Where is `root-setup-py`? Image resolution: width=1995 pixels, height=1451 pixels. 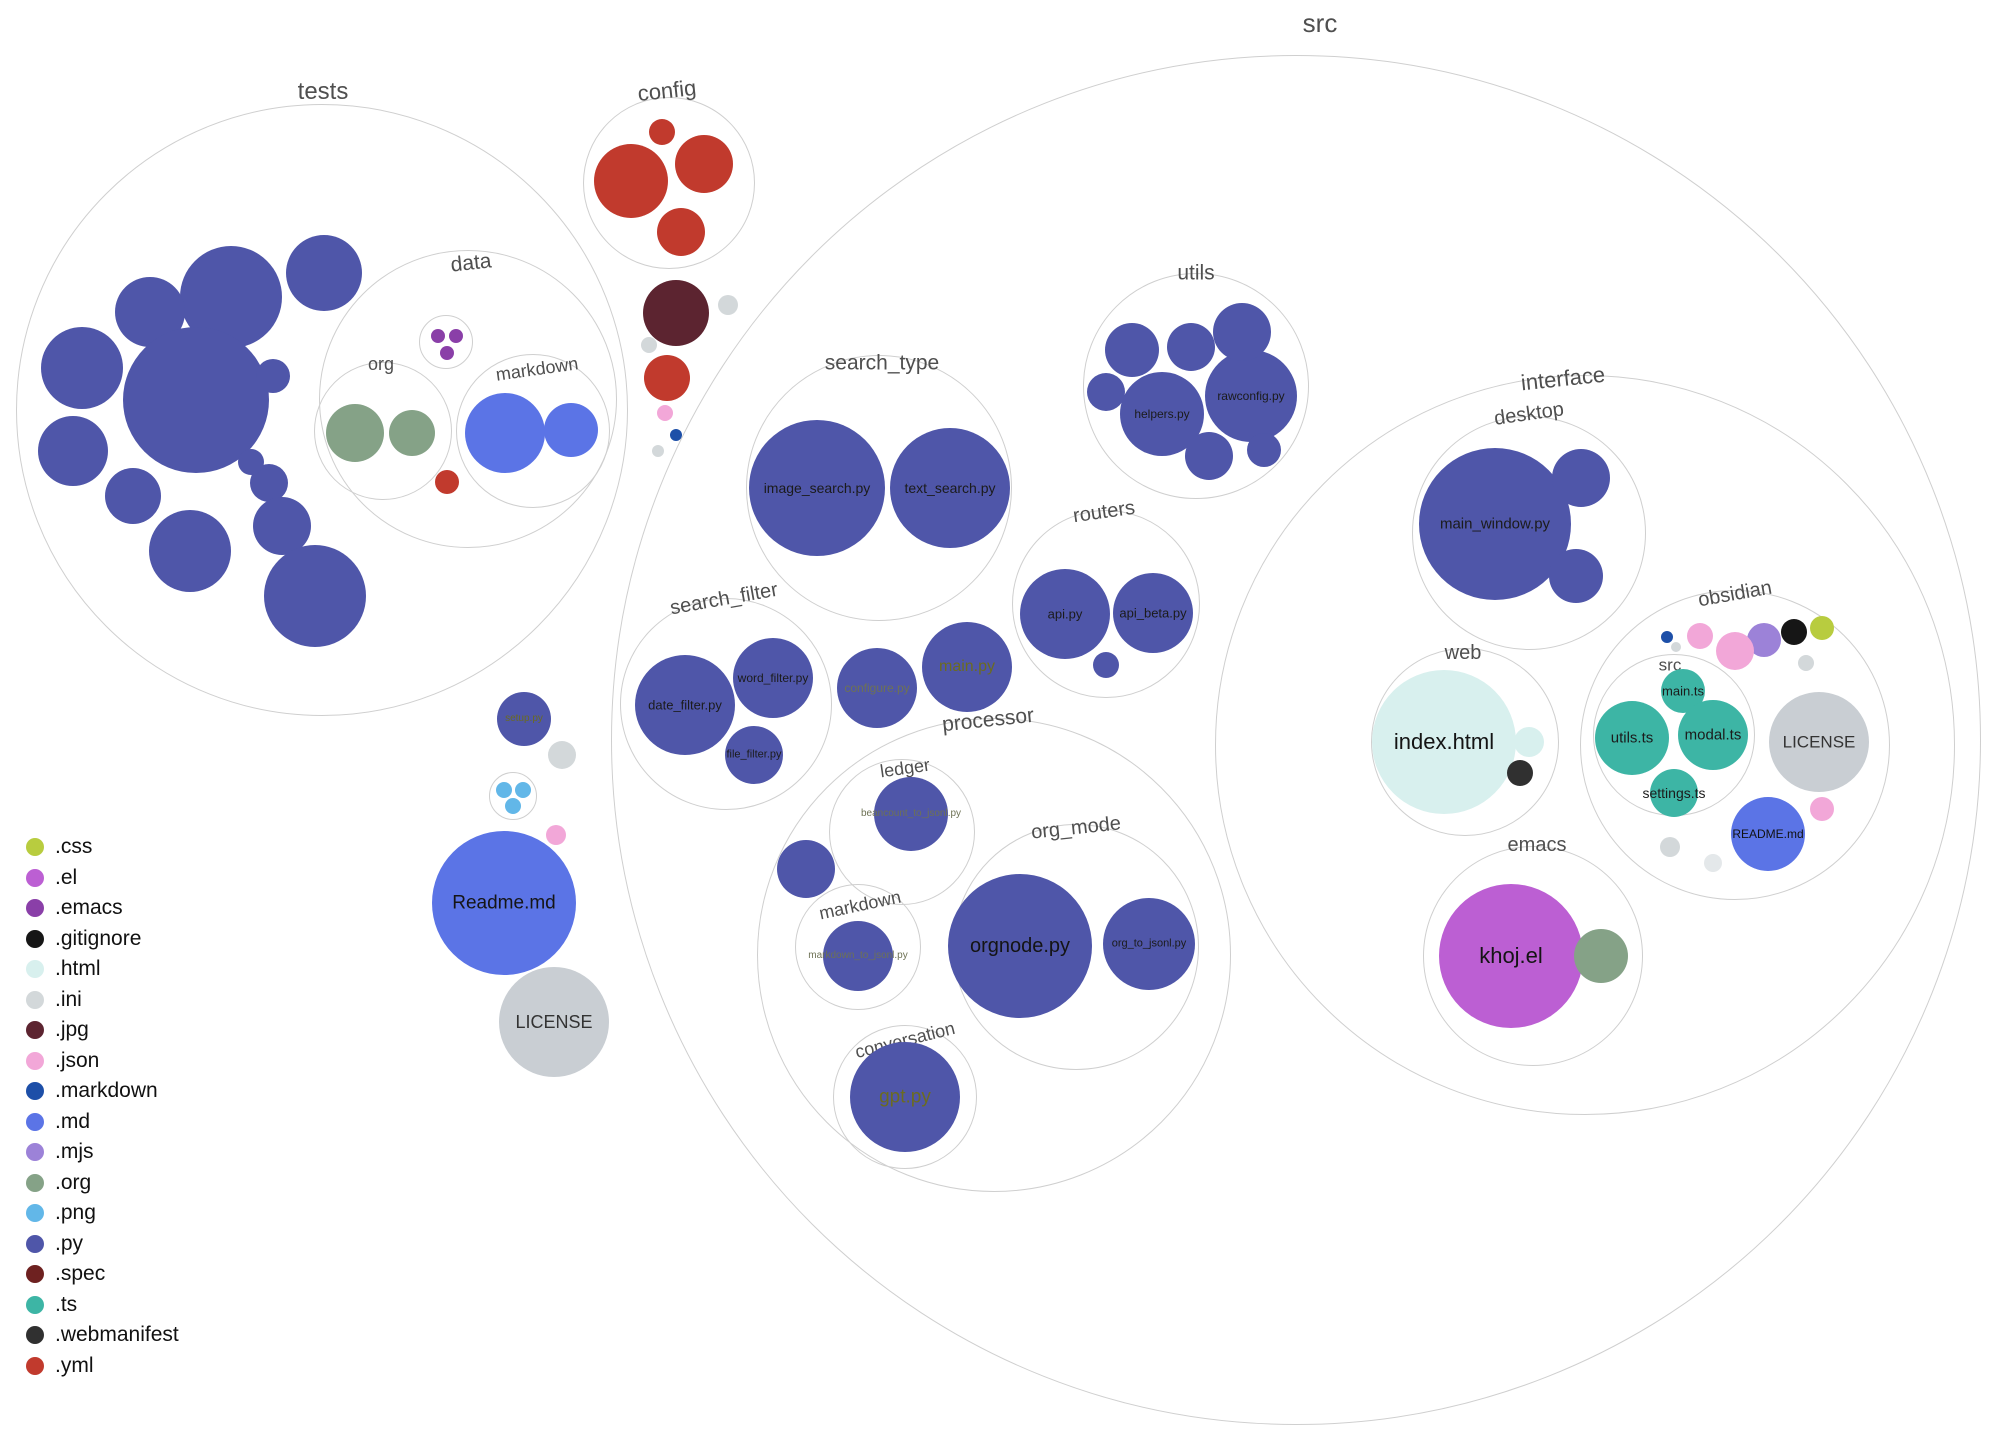 root-setup-py is located at coordinates (524, 719).